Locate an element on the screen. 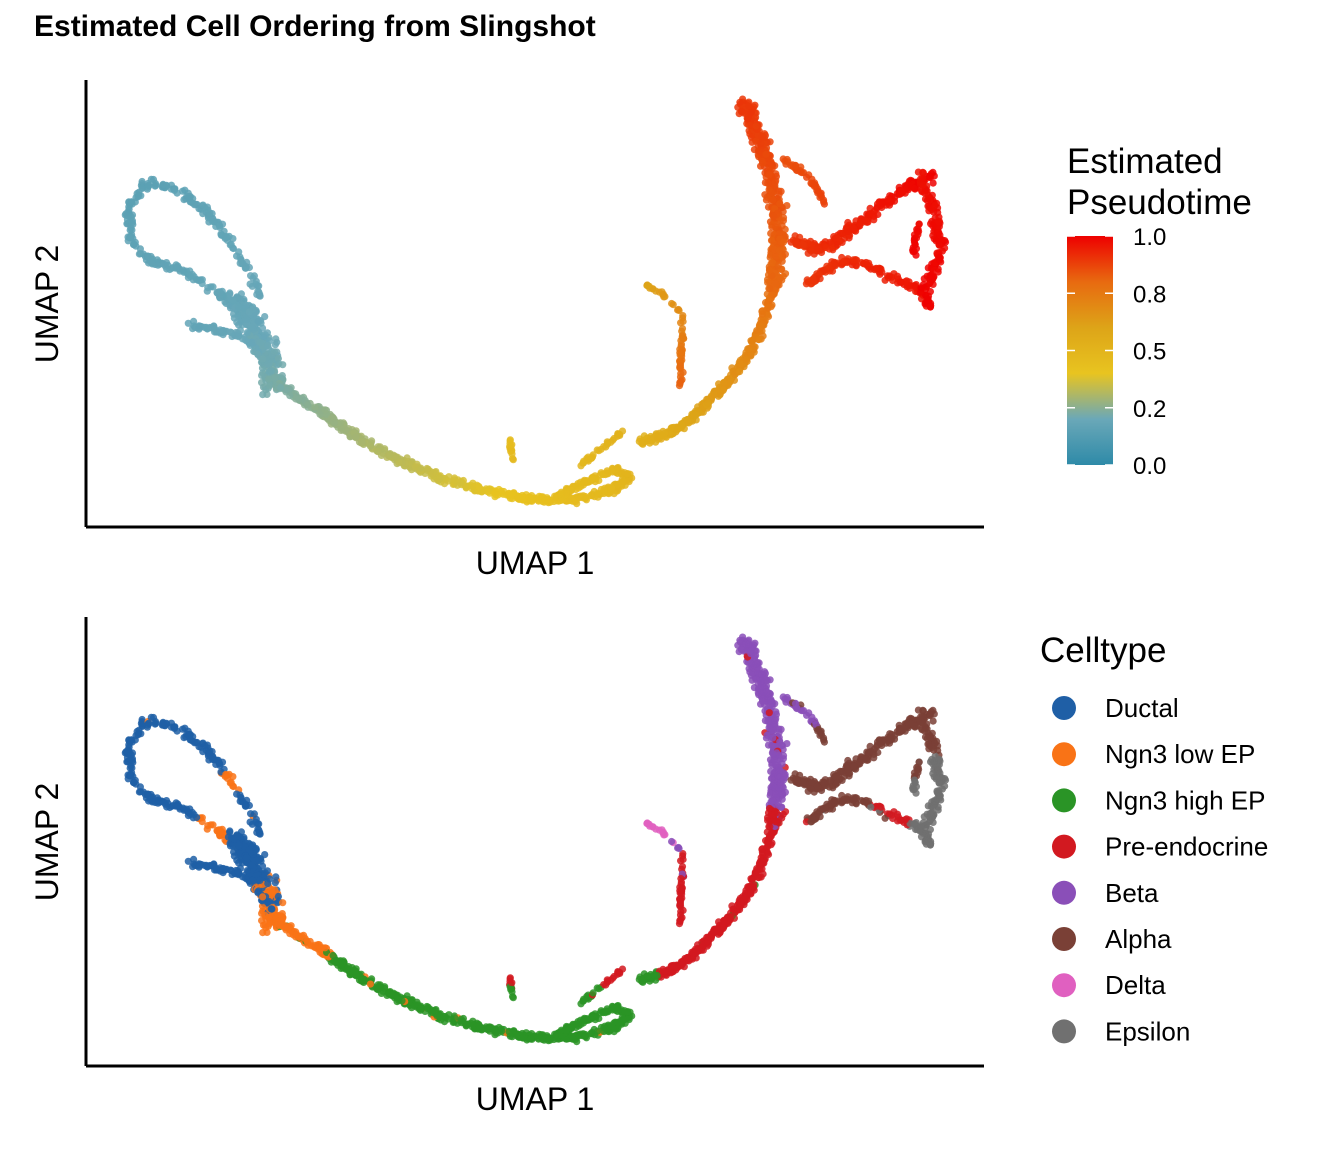  colorbar-tick-label: 1.0 is located at coordinates (1149, 237).